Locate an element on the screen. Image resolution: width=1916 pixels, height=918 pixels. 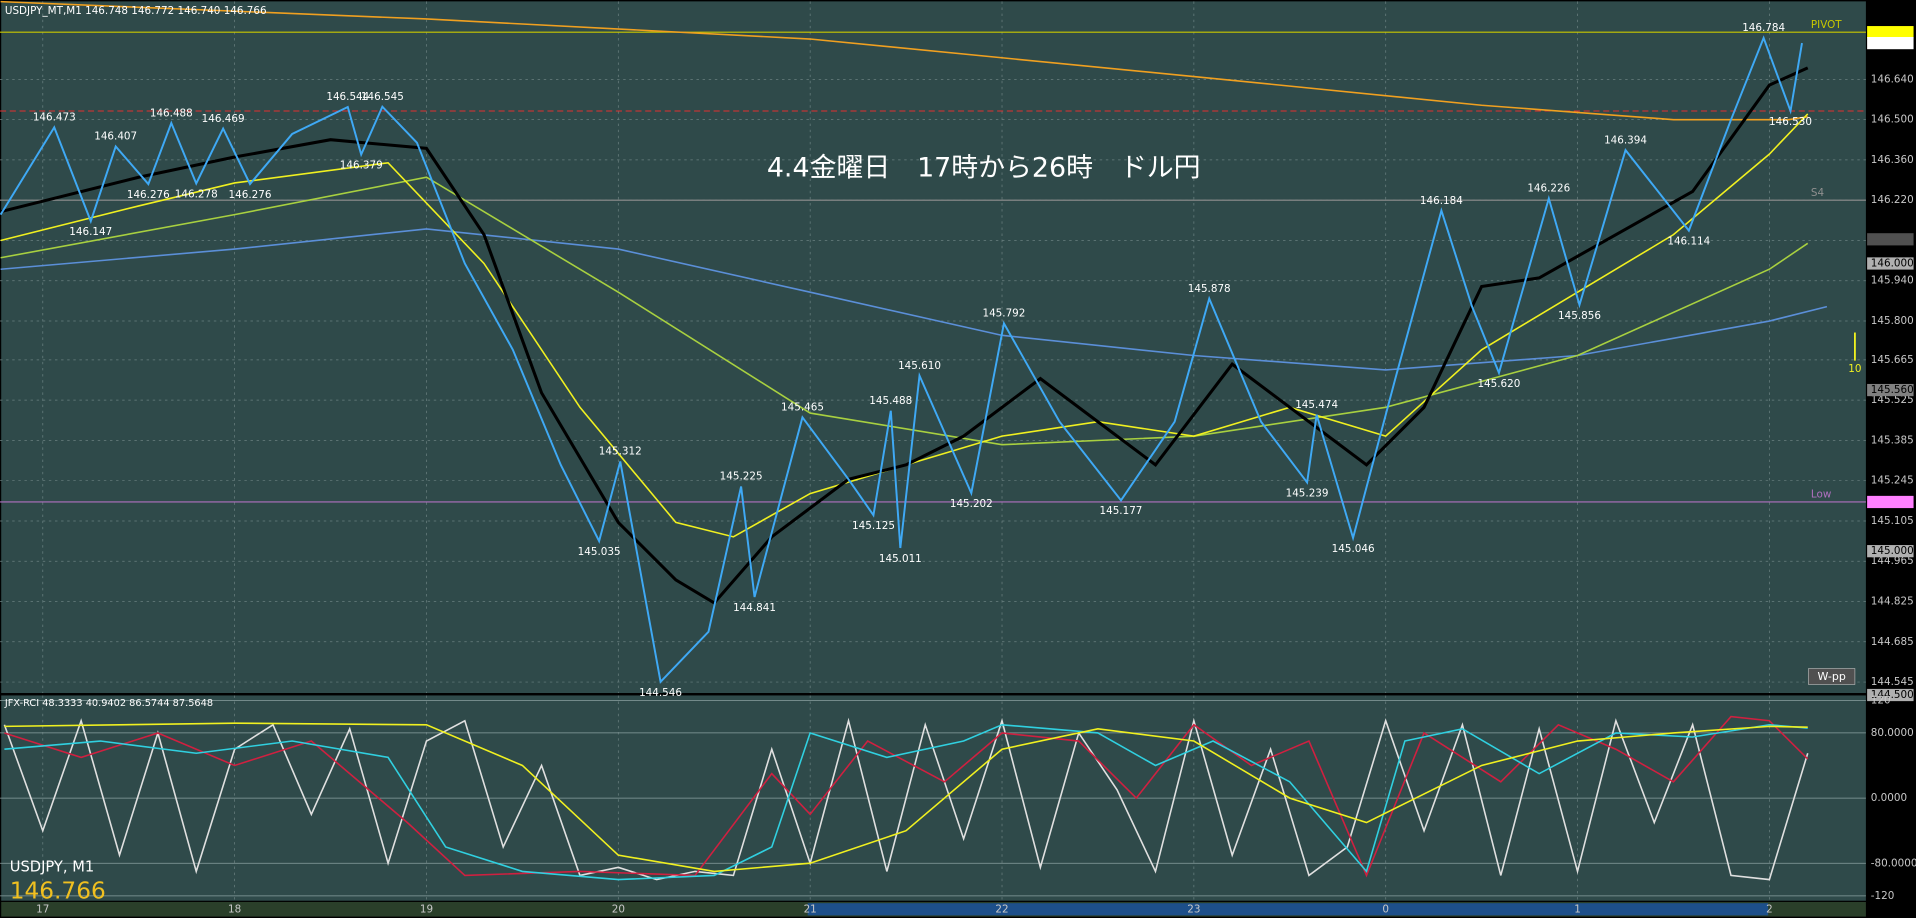
price-annotation: 145.239 is located at coordinates (1307, 493).